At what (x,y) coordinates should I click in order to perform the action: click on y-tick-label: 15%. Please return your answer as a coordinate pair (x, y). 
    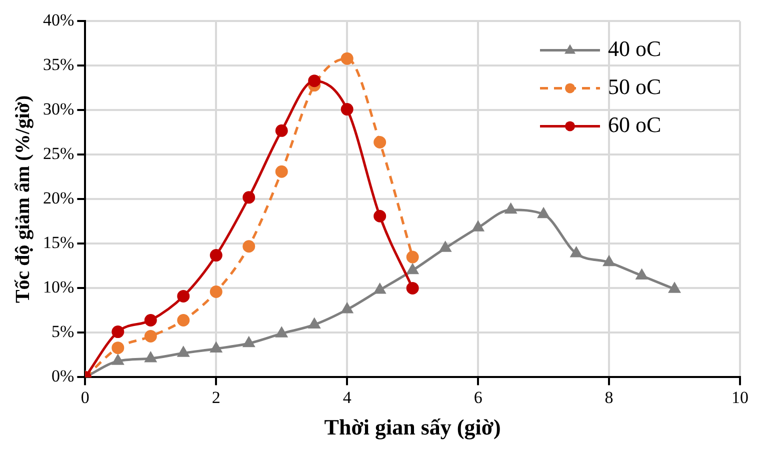
    Looking at the image, I should click on (58, 242).